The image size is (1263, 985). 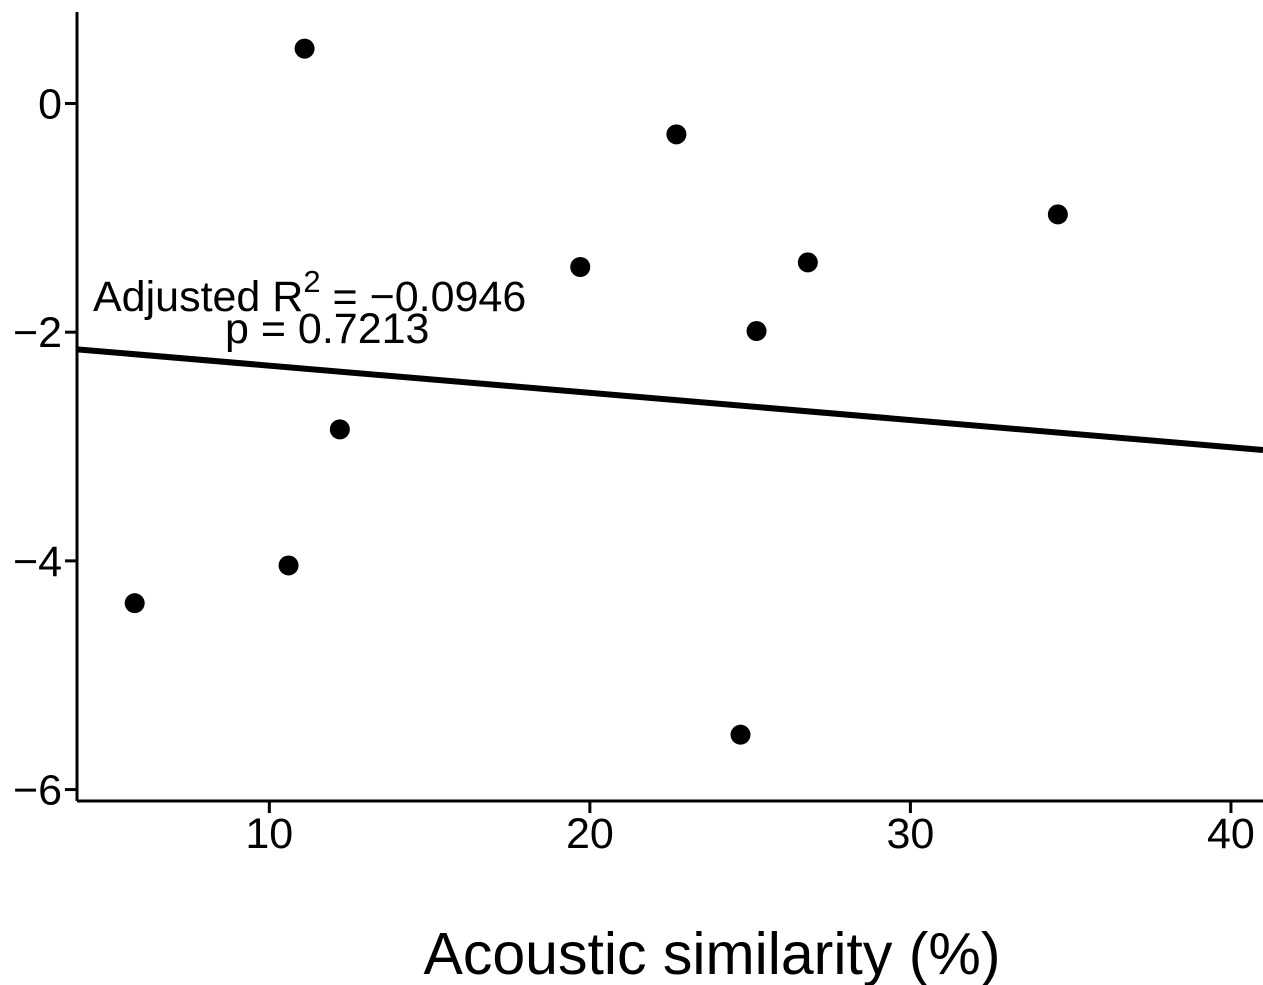 What do you see at coordinates (50, 104) in the screenshot?
I see `y-tick-label: 0` at bounding box center [50, 104].